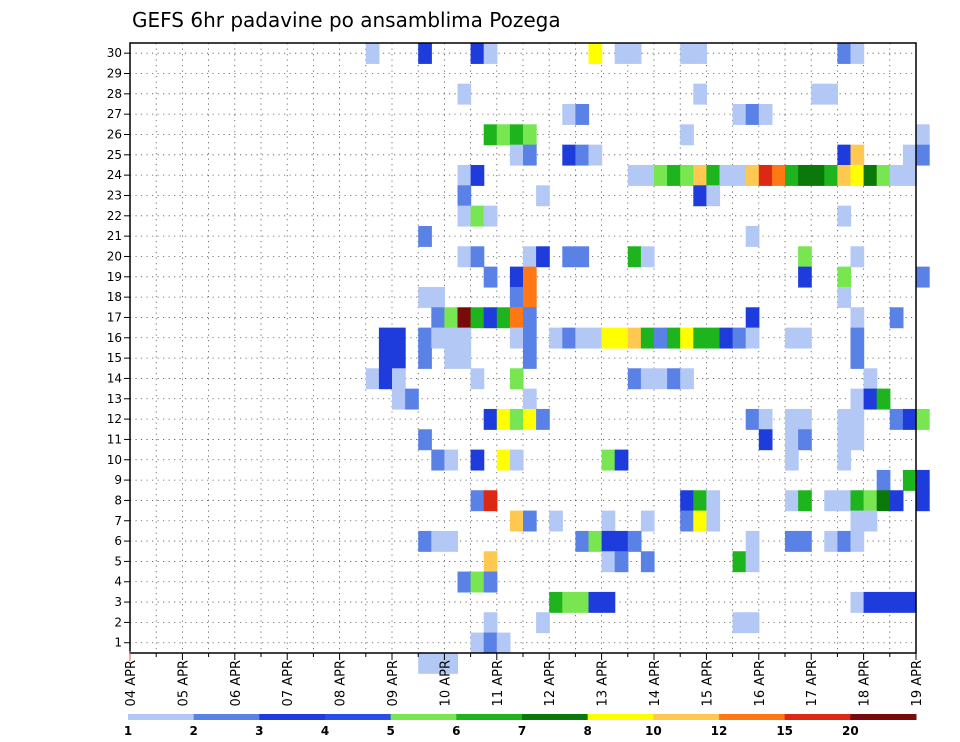  What do you see at coordinates (865, 683) in the screenshot?
I see `x-tick-label: 18 APR` at bounding box center [865, 683].